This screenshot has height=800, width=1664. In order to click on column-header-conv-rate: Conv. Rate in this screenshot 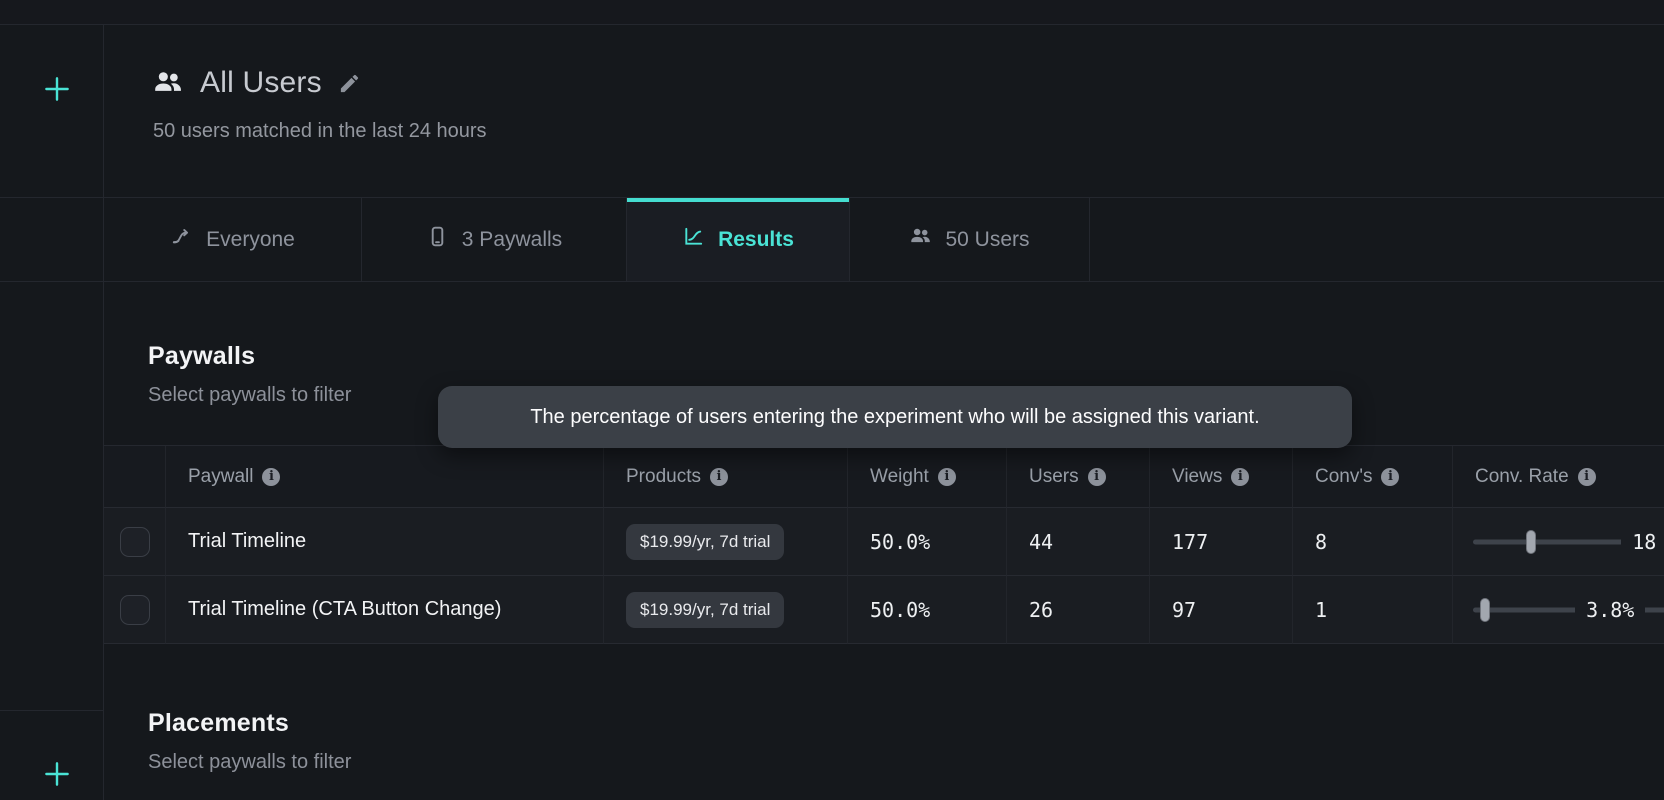, I will do `click(1558, 477)`.